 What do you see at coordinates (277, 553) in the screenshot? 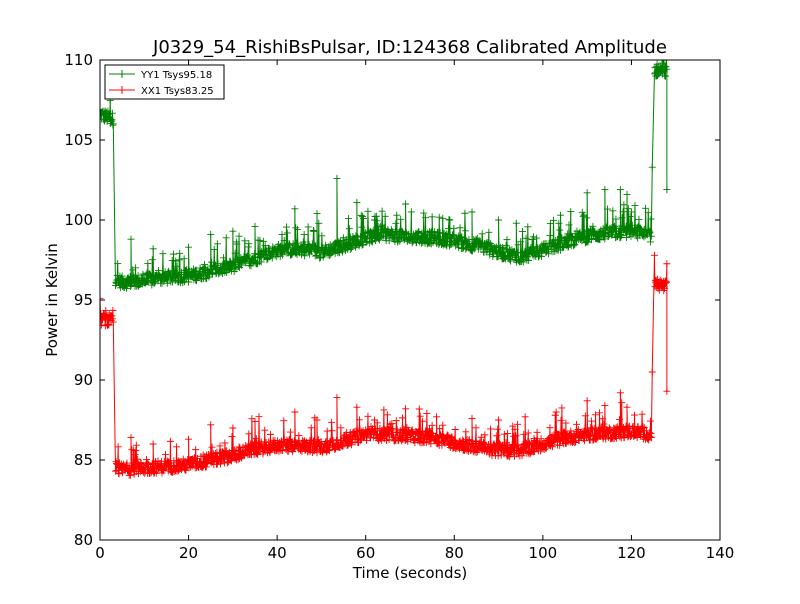
I see `x-tick-label: 40` at bounding box center [277, 553].